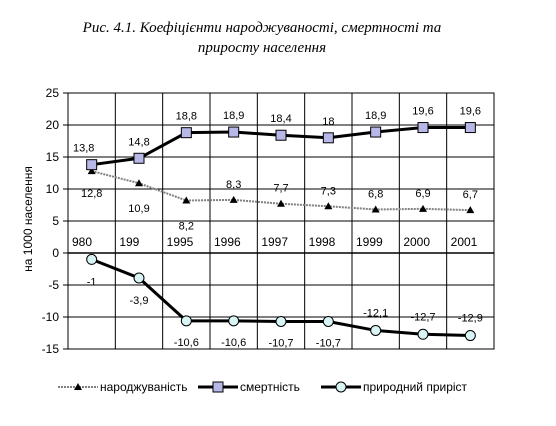  I want to click on y-tick-label: -5, so click(53, 285).